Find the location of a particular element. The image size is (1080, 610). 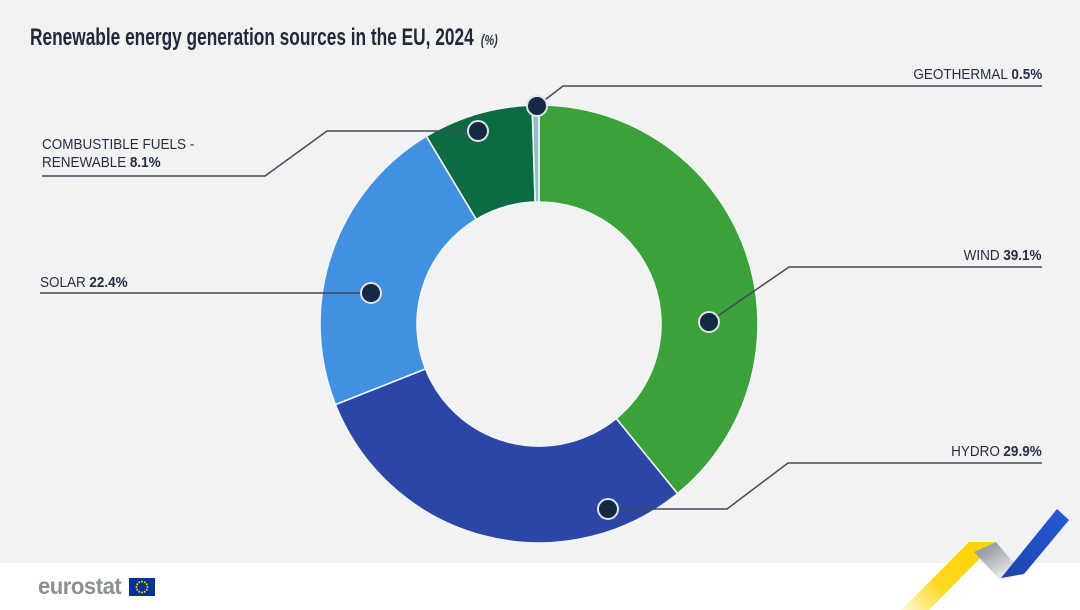

label-wind-name: WIND is located at coordinates (982, 255).